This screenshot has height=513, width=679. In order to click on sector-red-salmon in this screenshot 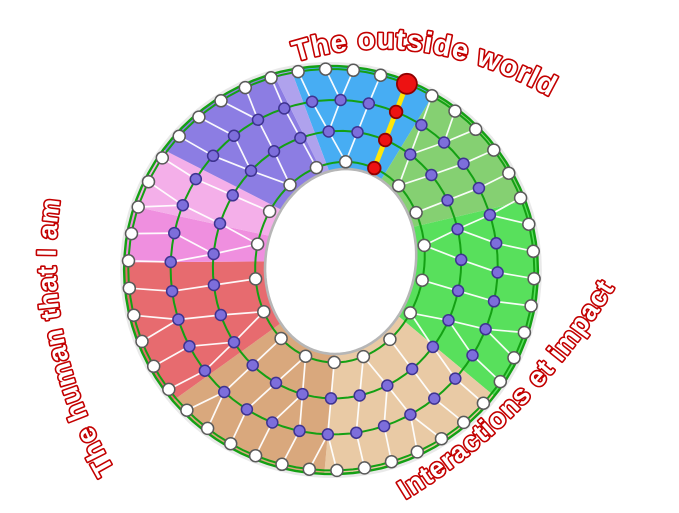, I will do `click(202, 331)`.